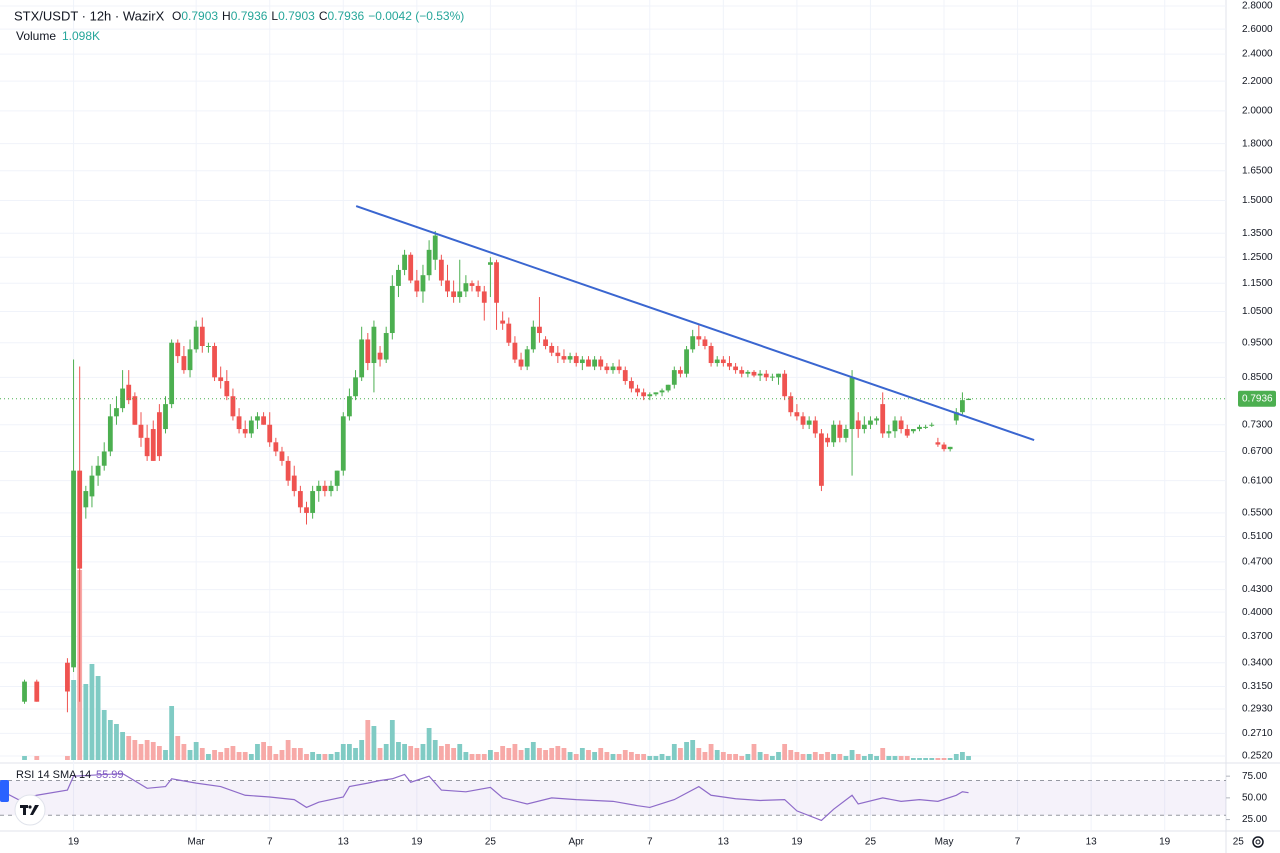 Image resolution: width=1280 pixels, height=853 pixels. What do you see at coordinates (296, 16) in the screenshot?
I see `ohlc-value: 0.7903` at bounding box center [296, 16].